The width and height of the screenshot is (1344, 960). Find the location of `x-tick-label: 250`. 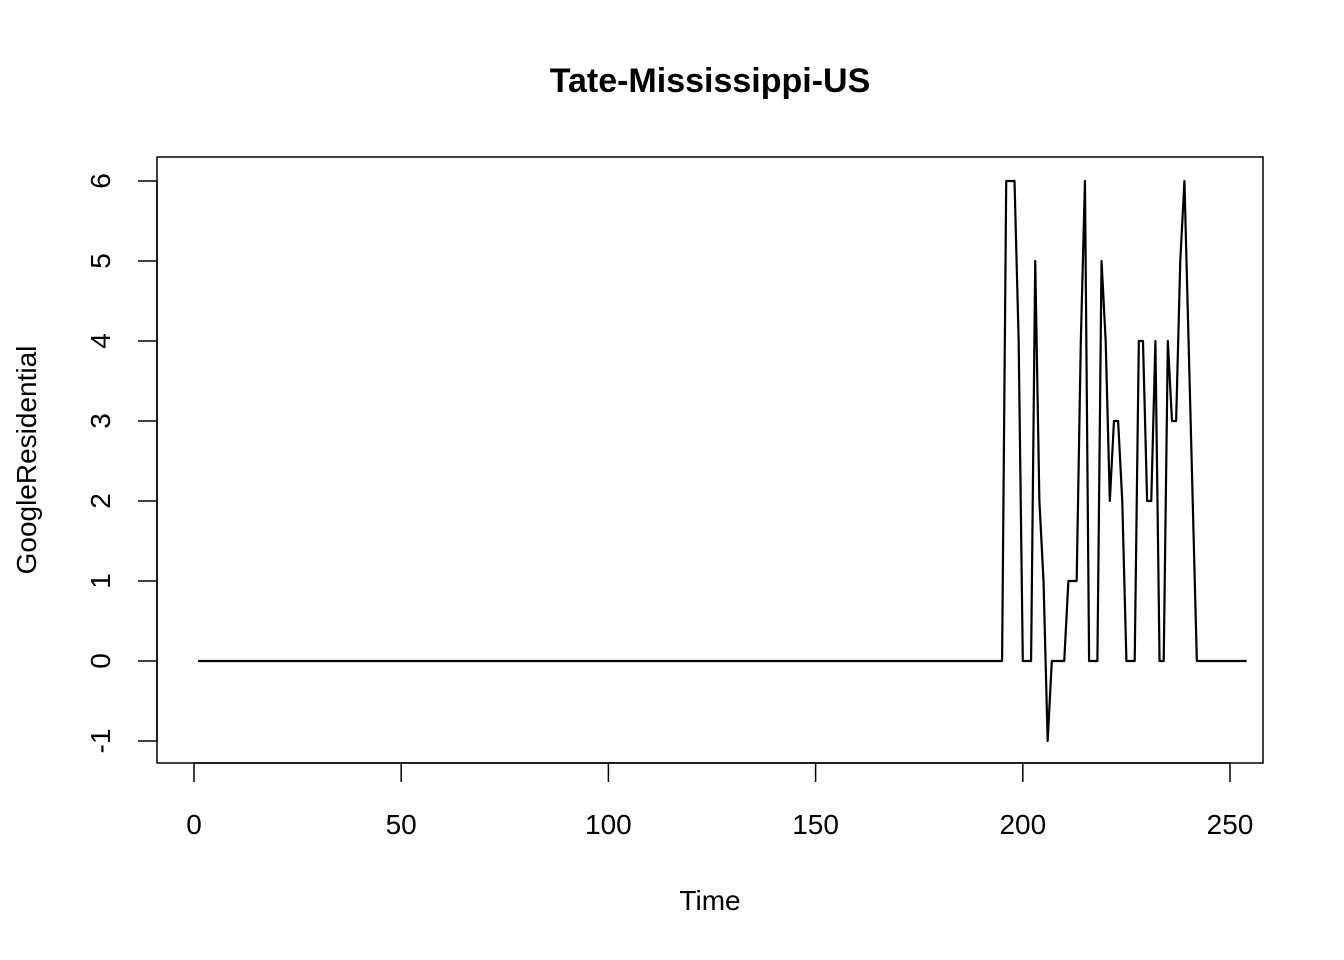

x-tick-label: 250 is located at coordinates (1230, 824).